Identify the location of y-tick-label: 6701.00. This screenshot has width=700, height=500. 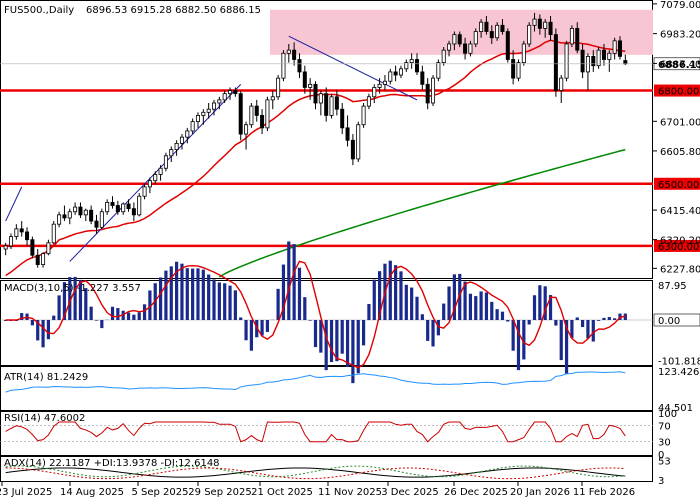
(680, 122).